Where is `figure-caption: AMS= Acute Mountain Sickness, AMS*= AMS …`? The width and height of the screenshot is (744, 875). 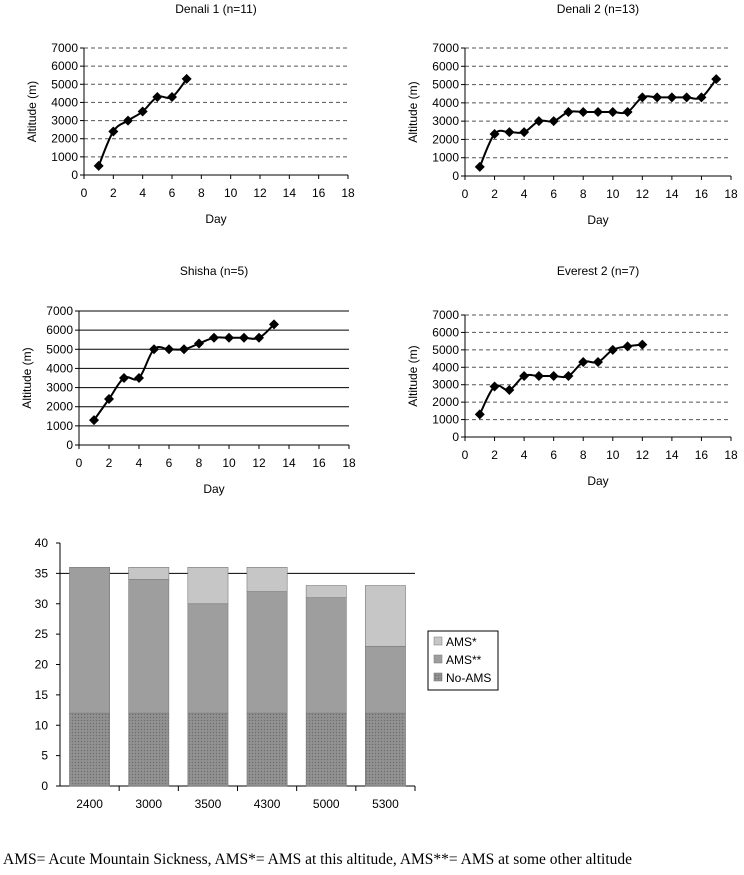
figure-caption: AMS= Acute Mountain Sickness, AMS*= AMS … is located at coordinates (318, 859).